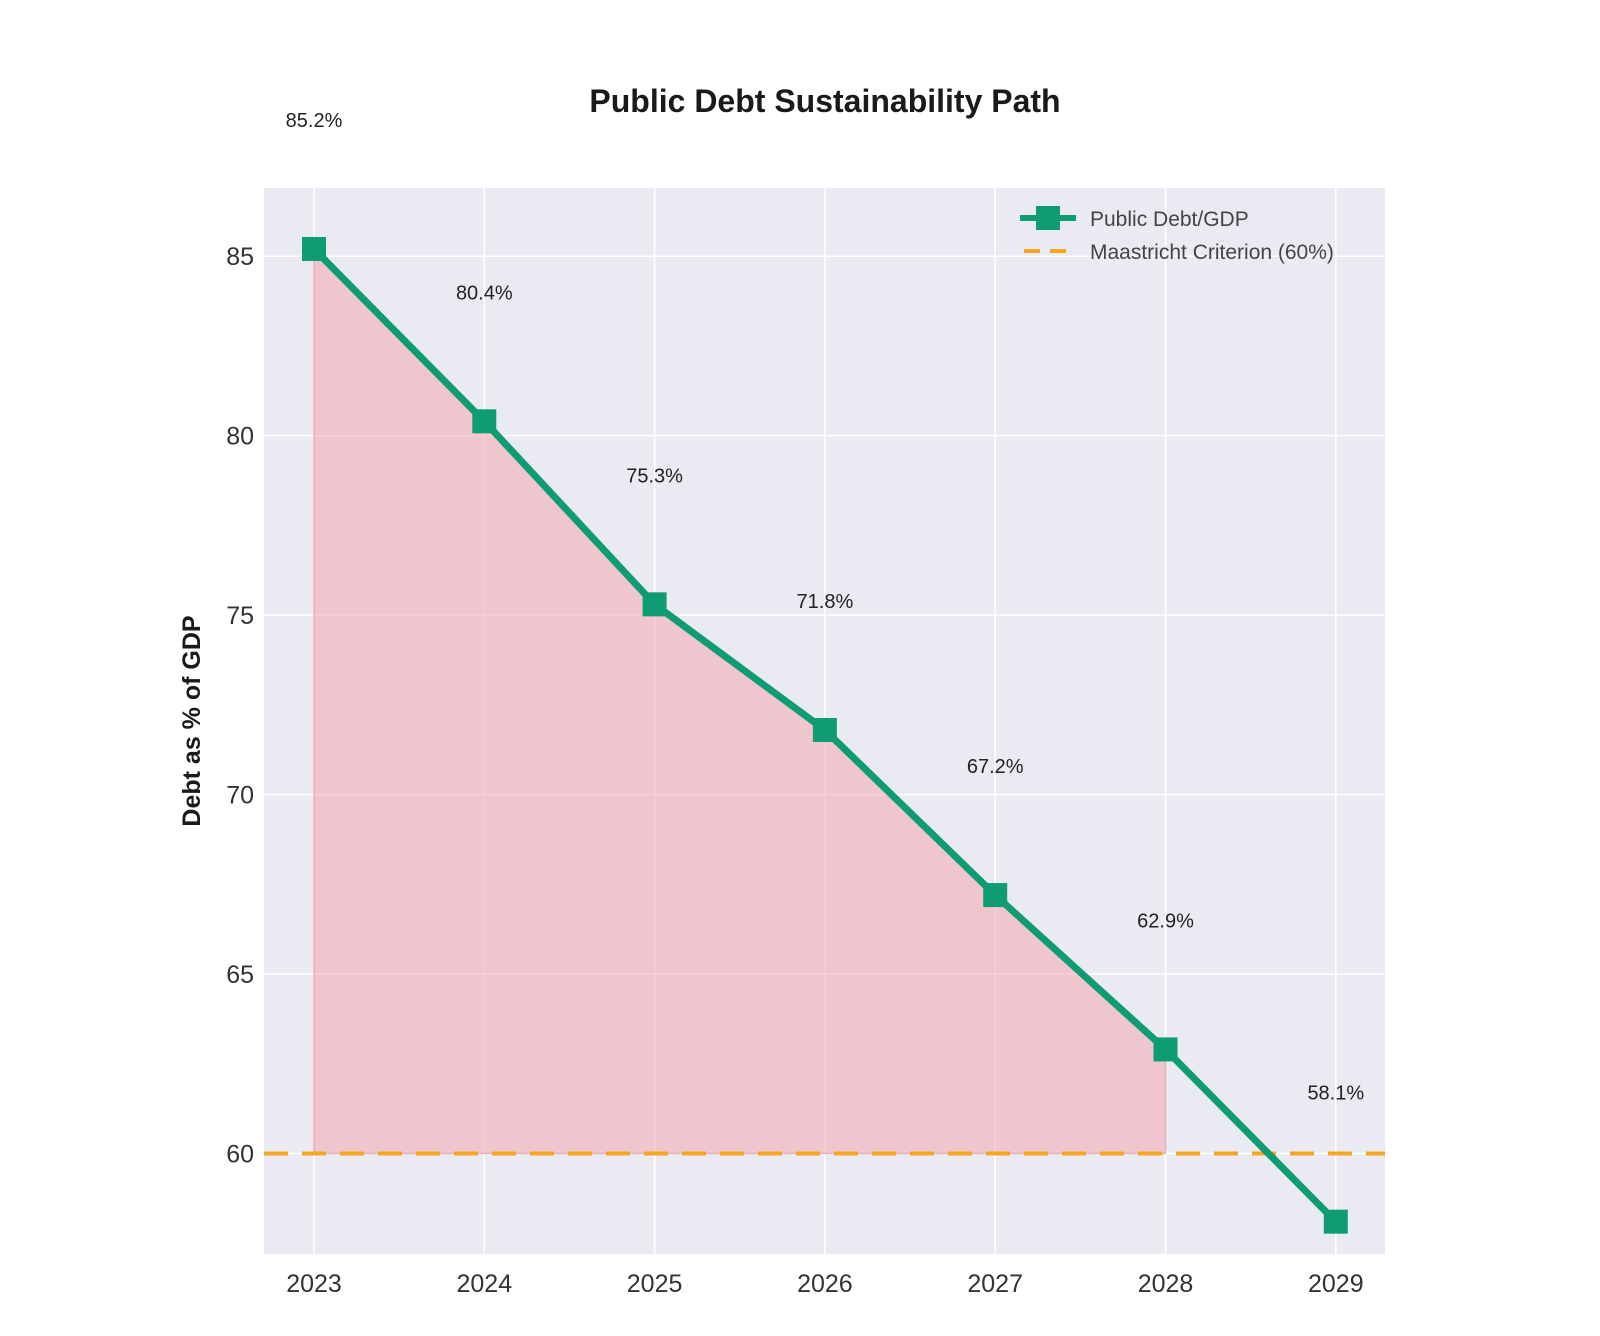 Image resolution: width=1600 pixels, height=1336 pixels. Describe the element at coordinates (995, 767) in the screenshot. I see `data-label: 67.2%` at that location.